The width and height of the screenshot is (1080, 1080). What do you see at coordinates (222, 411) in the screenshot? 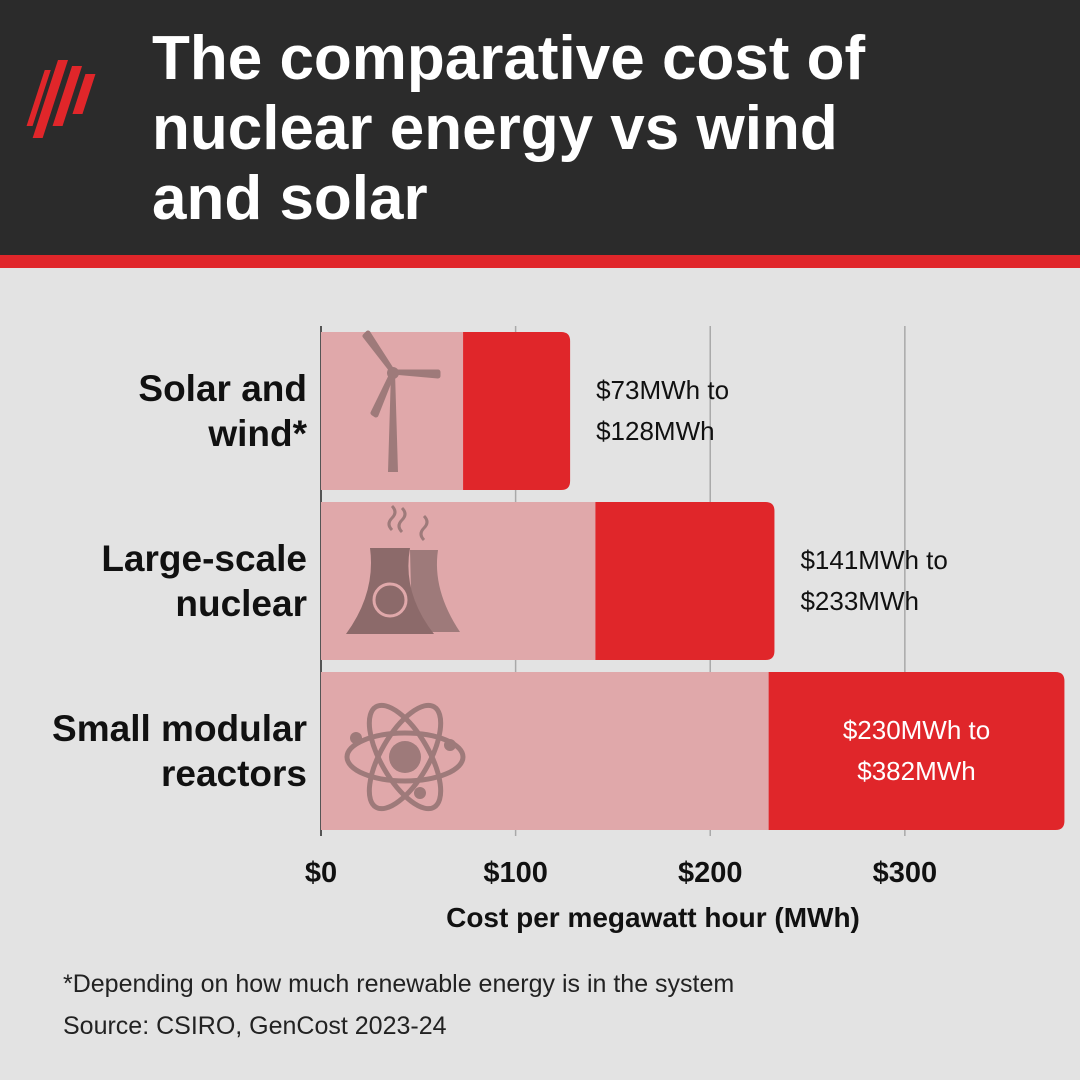
I see `category-label: Solar and wind*` at bounding box center [222, 411].